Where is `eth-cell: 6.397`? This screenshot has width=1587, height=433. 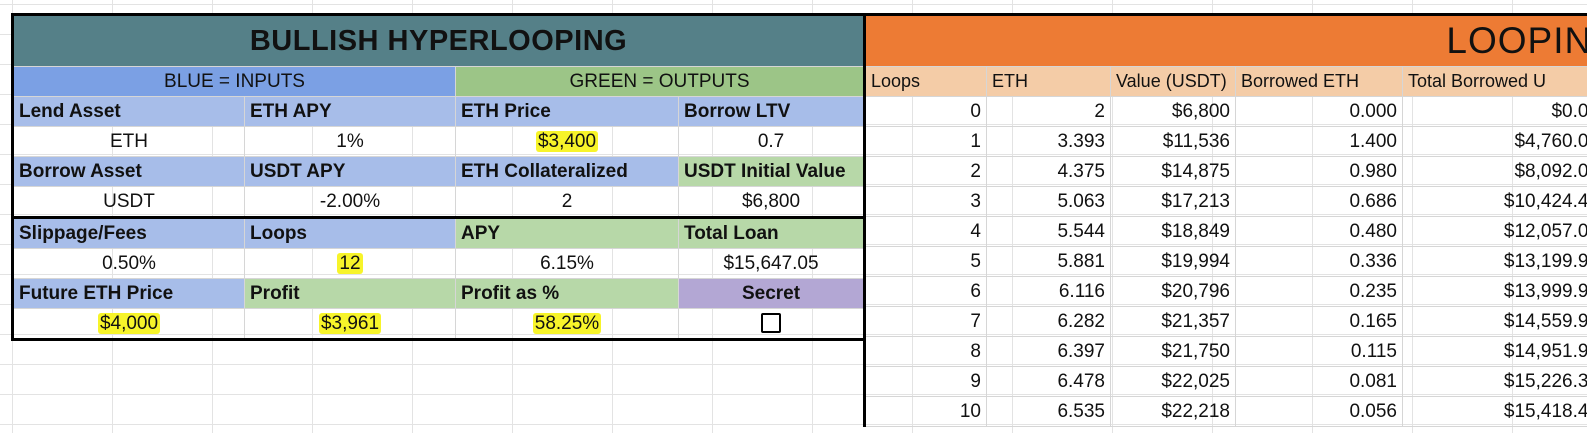 eth-cell: 6.397 is located at coordinates (1048, 351).